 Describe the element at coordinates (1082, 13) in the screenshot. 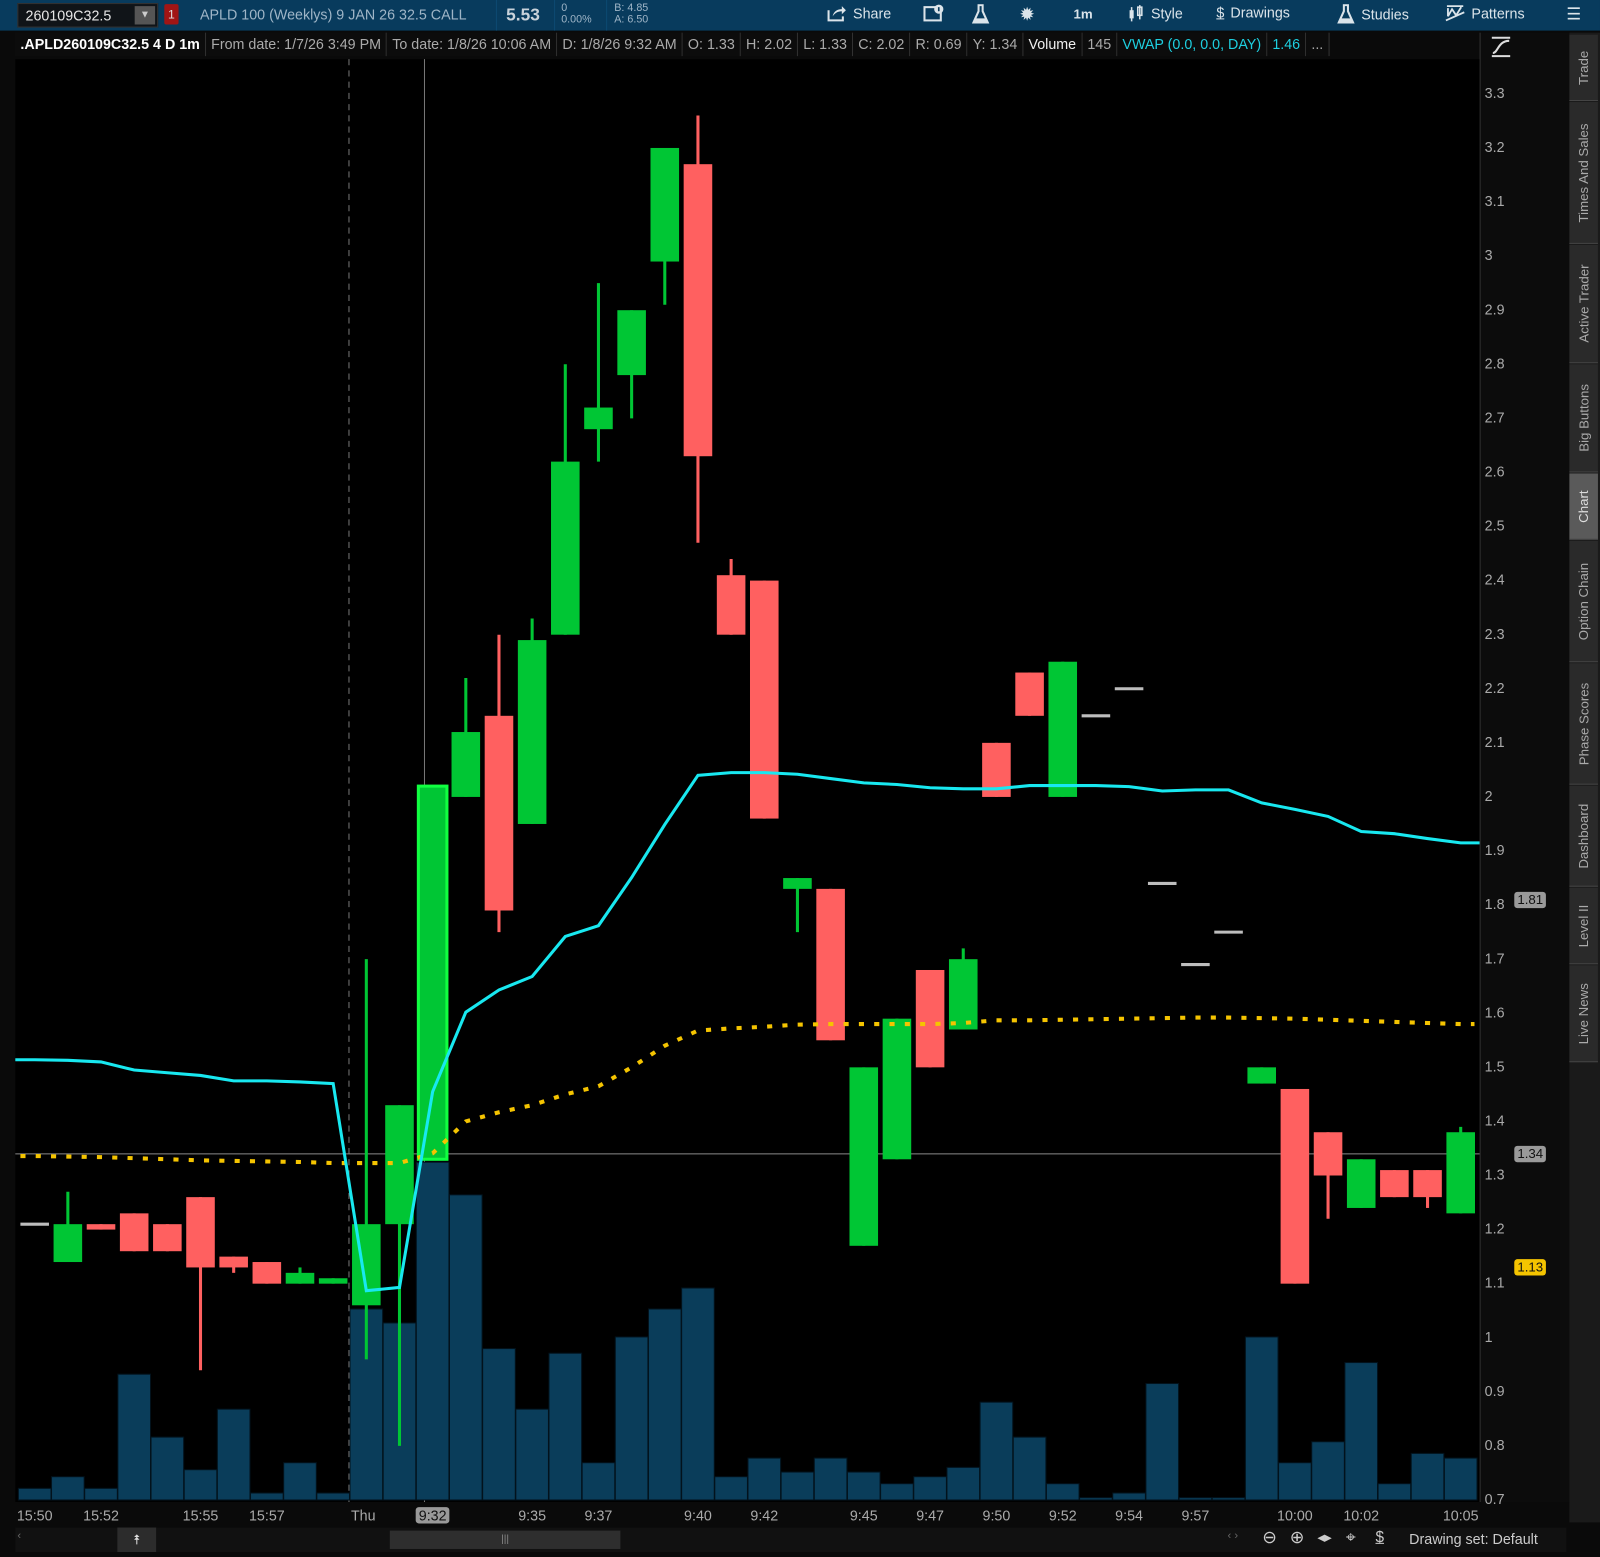

I see `timeframe-button: 1m` at that location.